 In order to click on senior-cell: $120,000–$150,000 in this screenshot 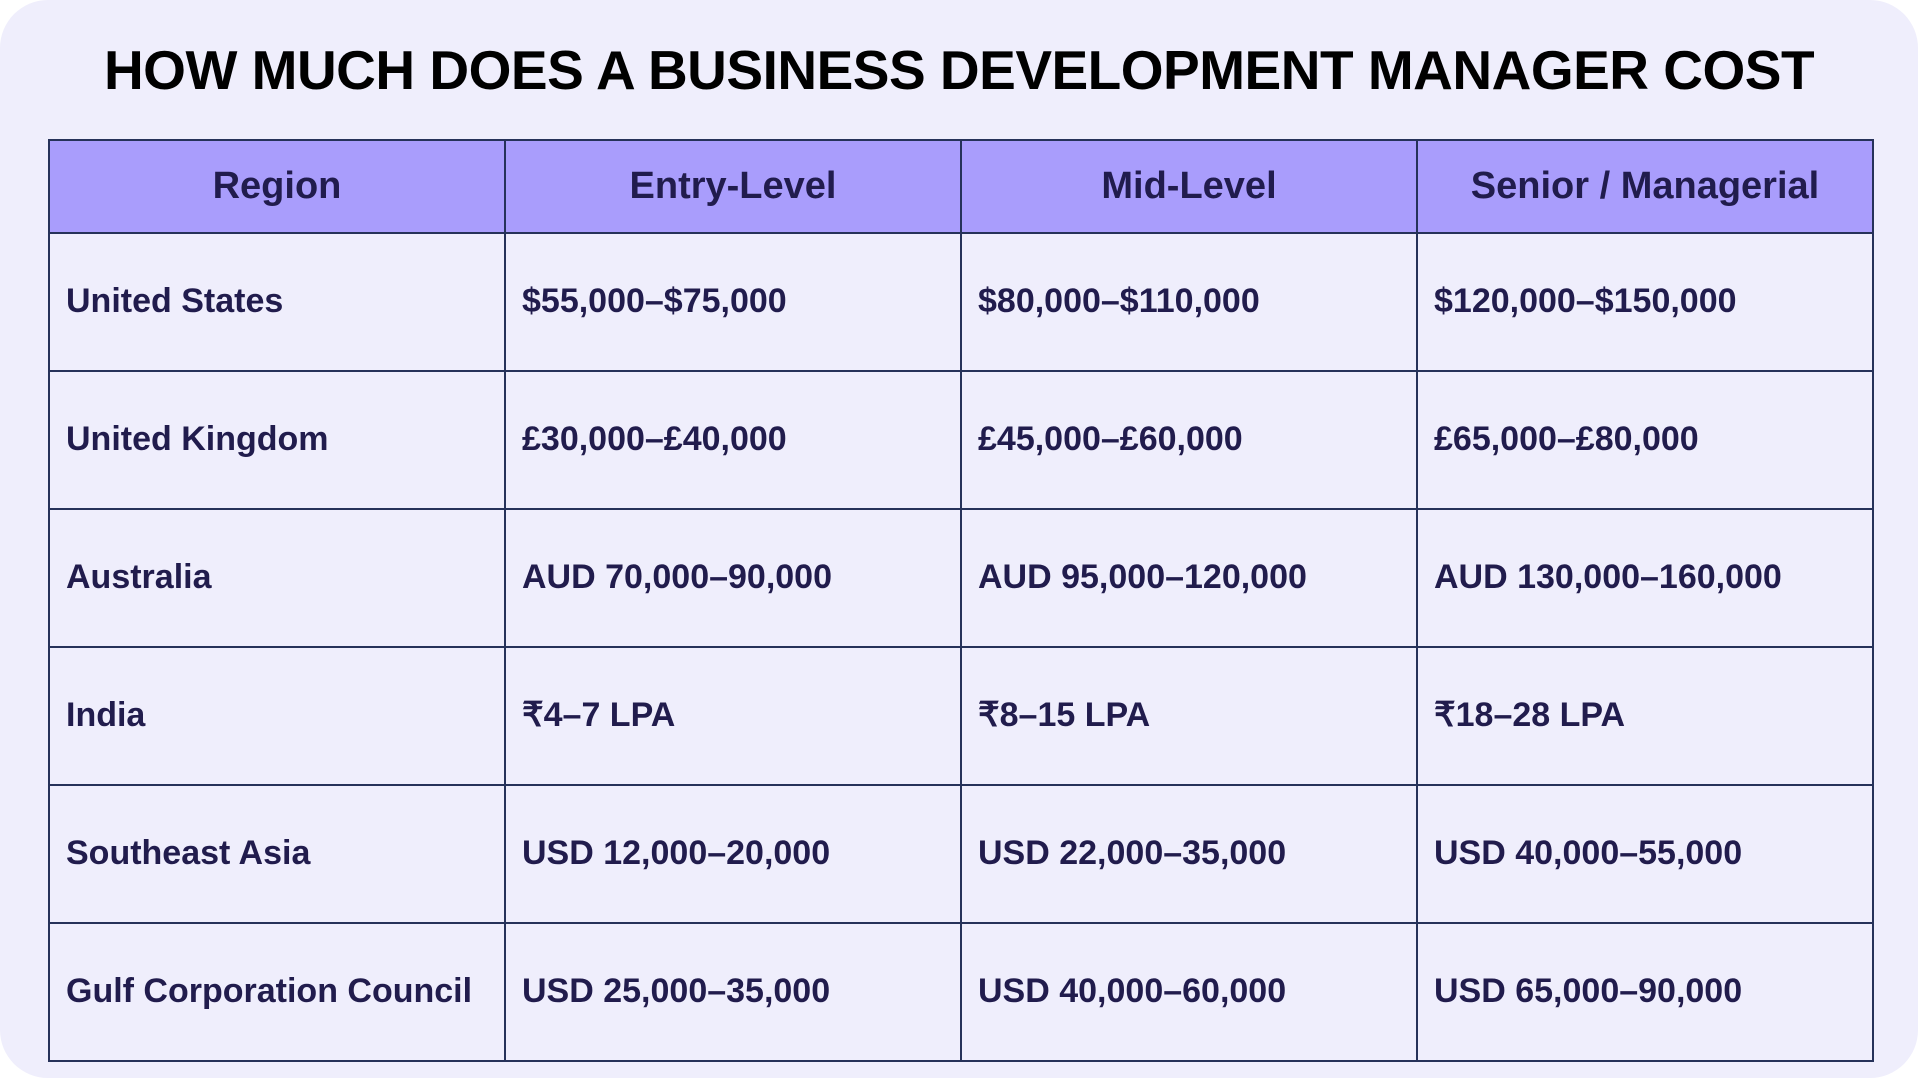, I will do `click(1645, 302)`.